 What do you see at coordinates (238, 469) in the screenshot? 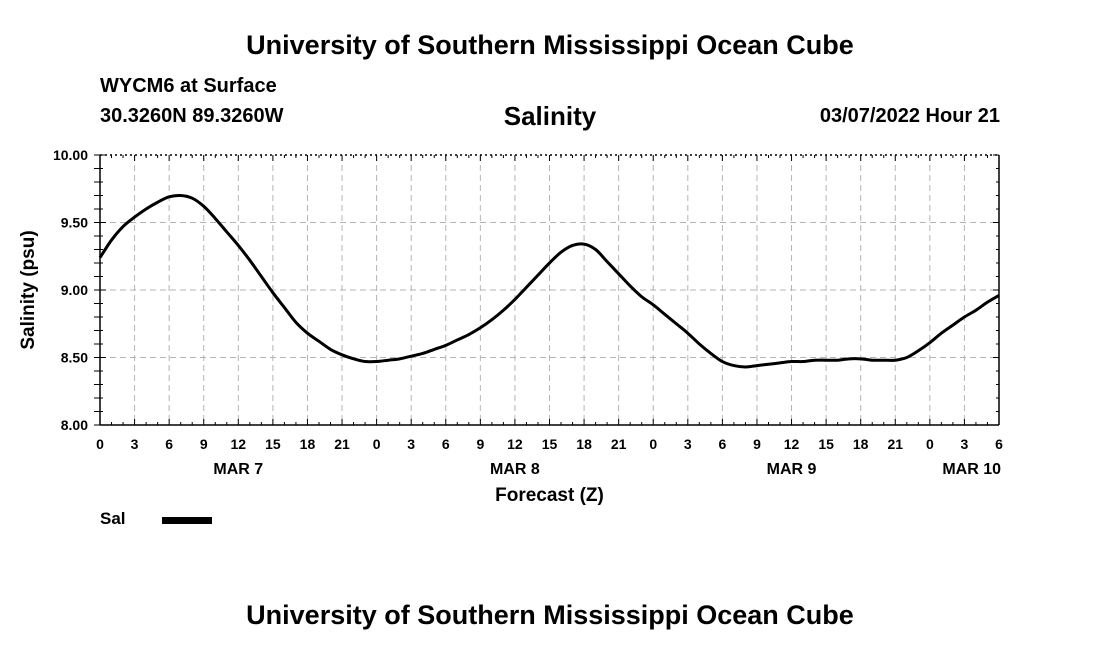
I see `date-label: MAR 7` at bounding box center [238, 469].